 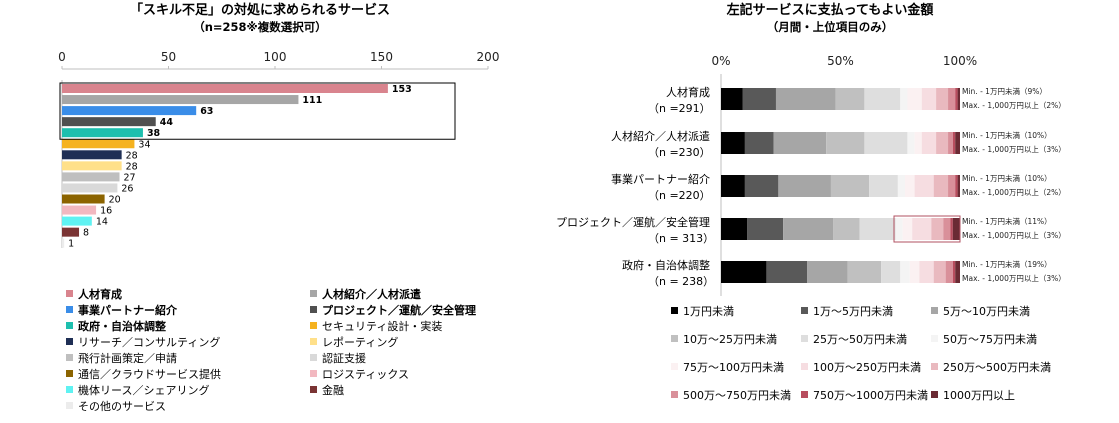 I want to click on left-bar-value-label: 1, so click(x=71, y=244).